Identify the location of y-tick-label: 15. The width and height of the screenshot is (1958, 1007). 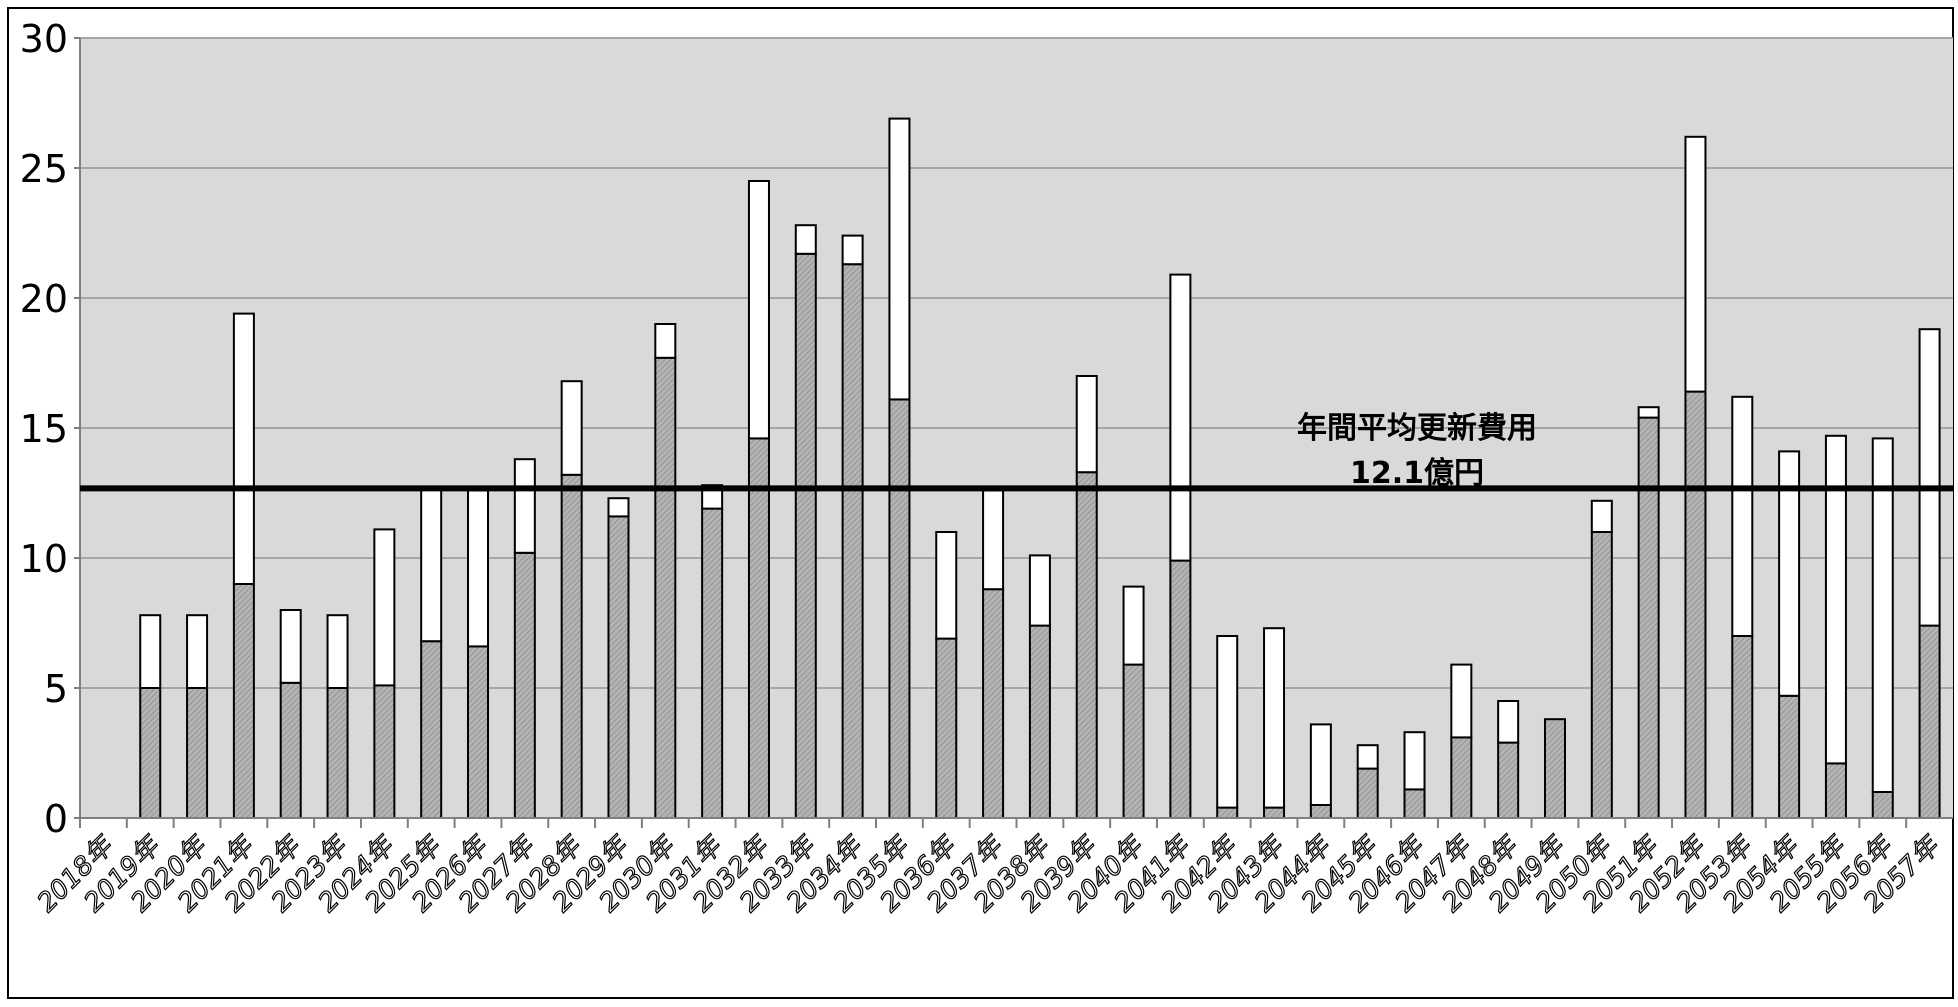
(44, 429).